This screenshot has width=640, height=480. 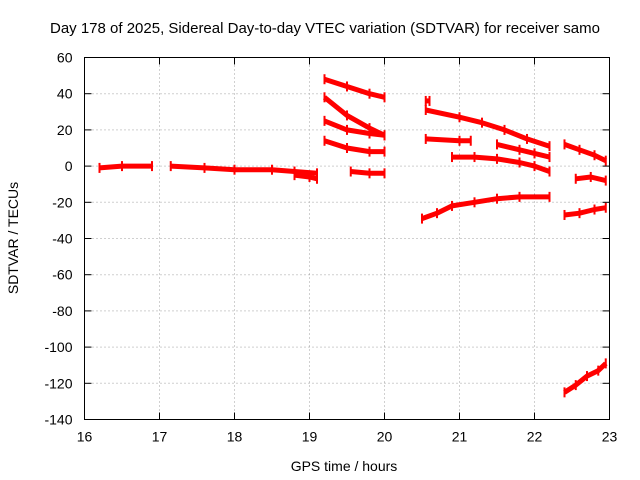 What do you see at coordinates (610, 437) in the screenshot?
I see `x-tick-label: 23` at bounding box center [610, 437].